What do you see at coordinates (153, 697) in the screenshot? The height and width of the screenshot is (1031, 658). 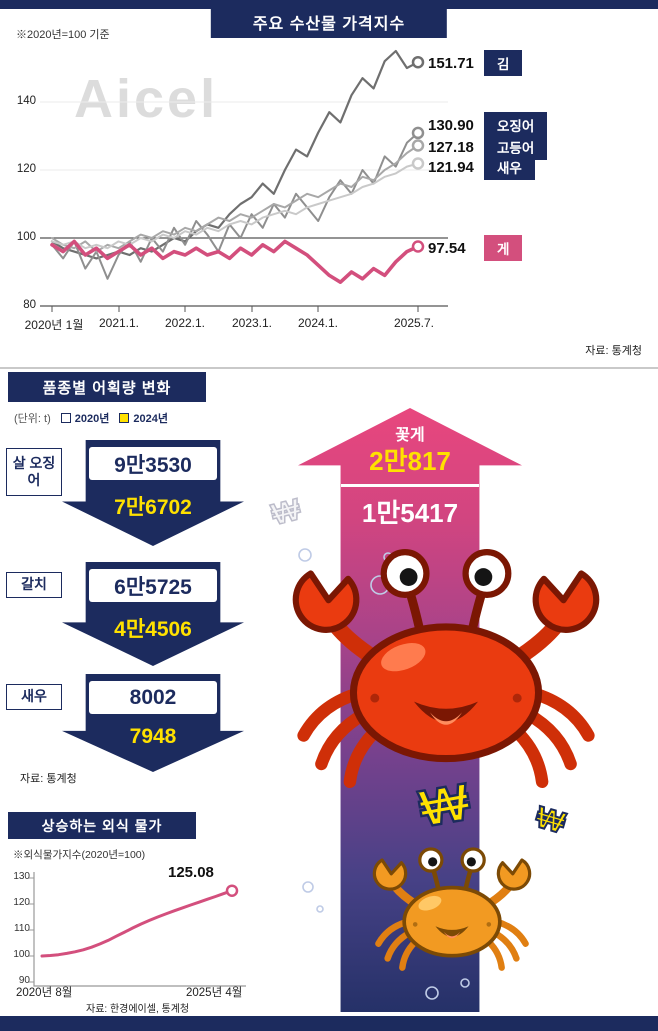 I see `catch-shrimp-2020: 8002` at bounding box center [153, 697].